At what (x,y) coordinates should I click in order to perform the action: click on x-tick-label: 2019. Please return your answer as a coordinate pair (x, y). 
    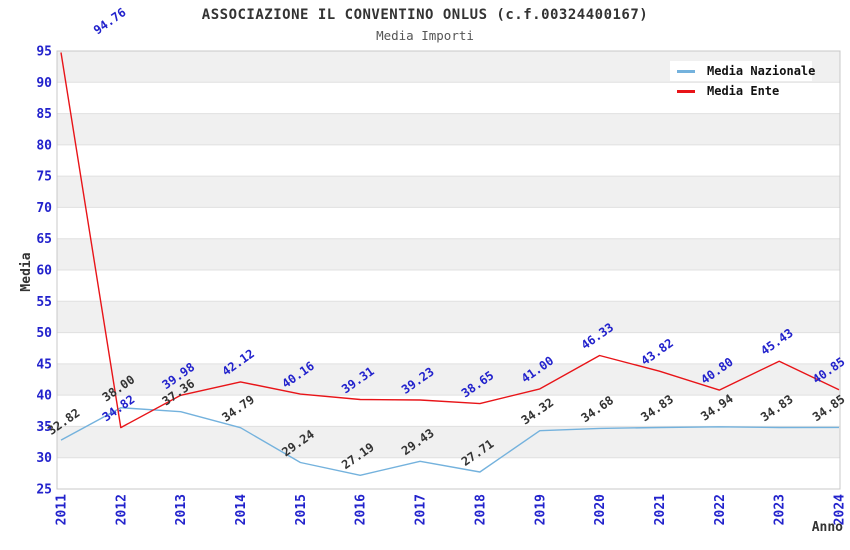
    Looking at the image, I should click on (540, 509).